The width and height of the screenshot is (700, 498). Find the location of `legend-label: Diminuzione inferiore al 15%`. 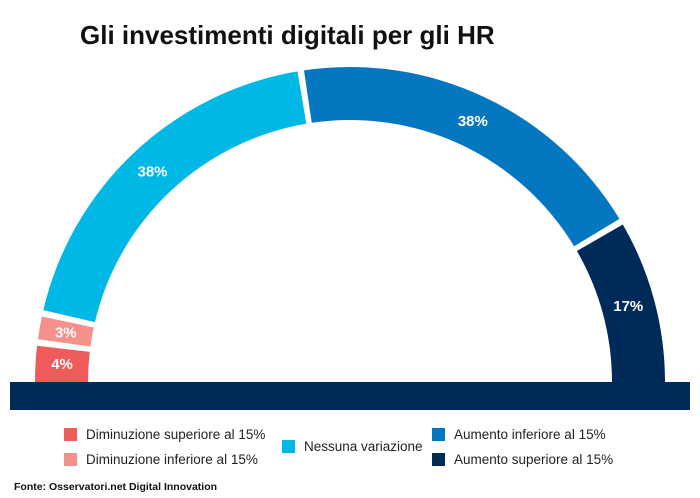

legend-label: Diminuzione inferiore al 15% is located at coordinates (172, 459).